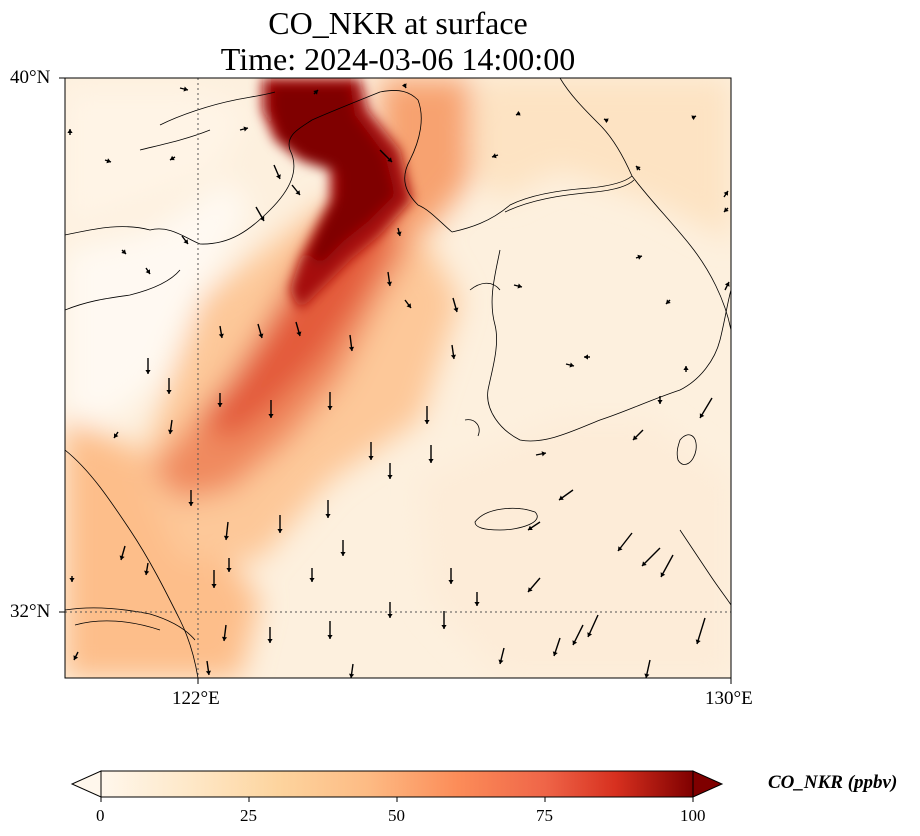 This screenshot has width=920, height=836. I want to click on colorbar, so click(397, 786).